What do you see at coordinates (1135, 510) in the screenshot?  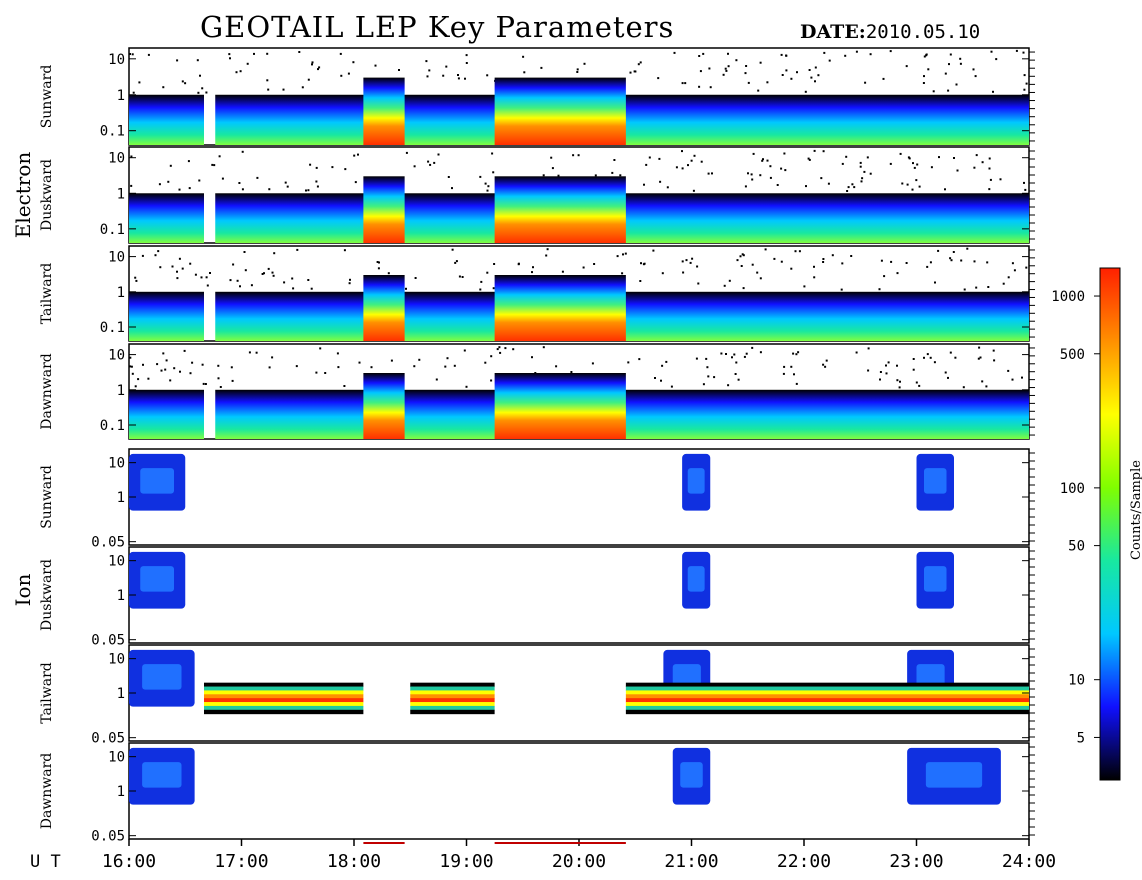 I see `colorbar-label: Counts/Sample` at bounding box center [1135, 510].